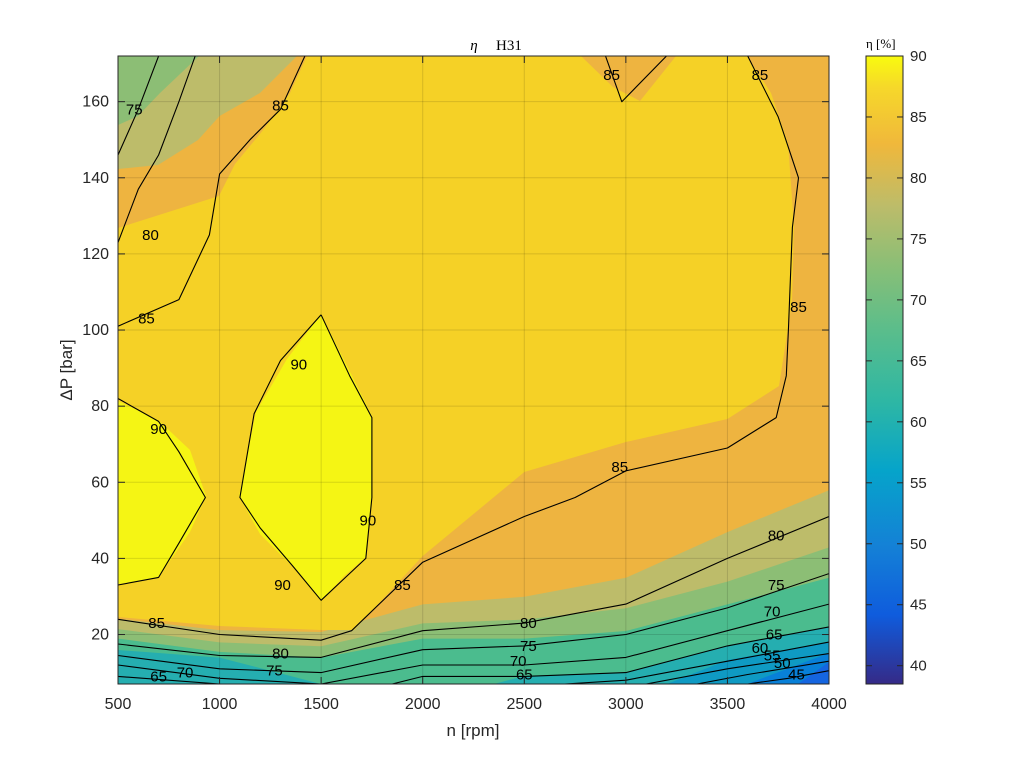  I want to click on x-tick-label: 1000, so click(220, 704).